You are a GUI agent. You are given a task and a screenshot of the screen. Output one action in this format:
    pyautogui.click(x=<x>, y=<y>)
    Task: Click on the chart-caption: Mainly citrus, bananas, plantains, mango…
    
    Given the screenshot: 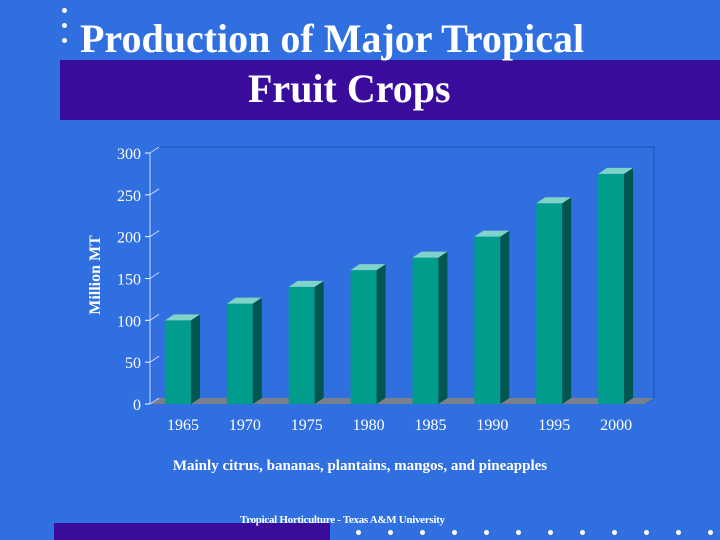 What is the action you would take?
    pyautogui.click(x=360, y=466)
    